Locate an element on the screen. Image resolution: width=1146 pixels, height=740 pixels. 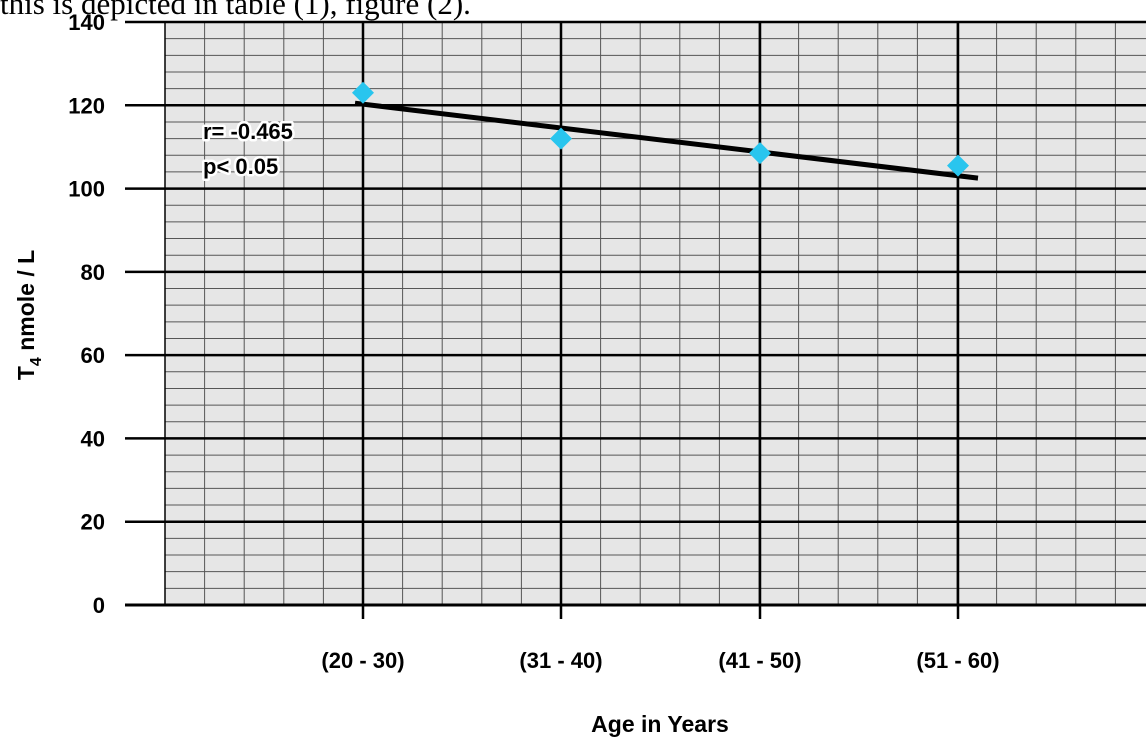
x-axis-title: Age in Years is located at coordinates (660, 724).